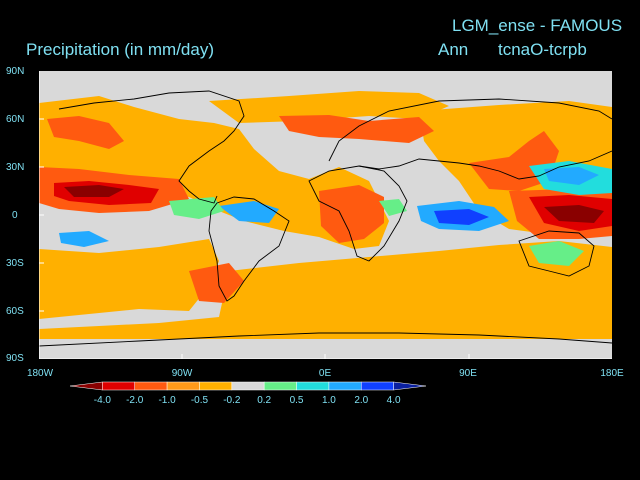 The height and width of the screenshot is (480, 640). Describe the element at coordinates (470, 139) in the screenshot. I see `coastline-eurasia` at that location.